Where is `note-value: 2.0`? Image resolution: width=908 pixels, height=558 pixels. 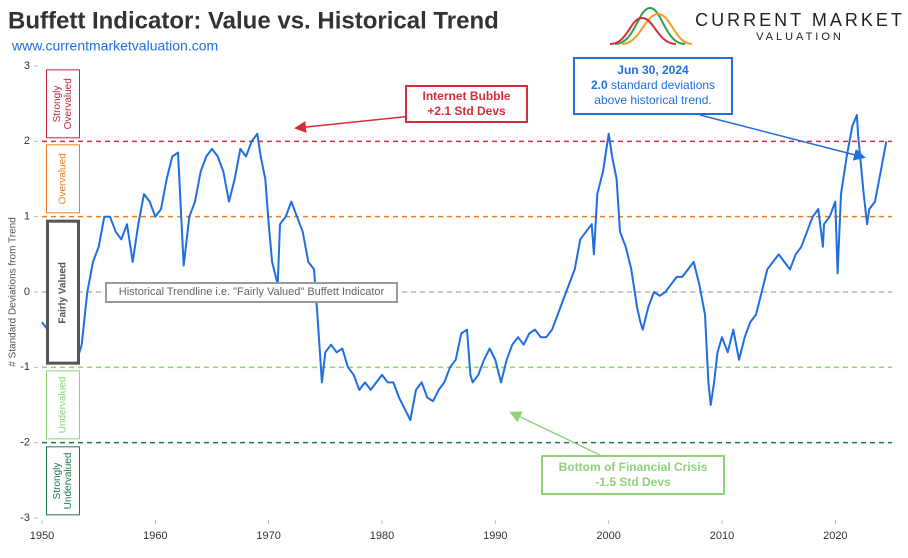 note-value: 2.0 is located at coordinates (599, 85).